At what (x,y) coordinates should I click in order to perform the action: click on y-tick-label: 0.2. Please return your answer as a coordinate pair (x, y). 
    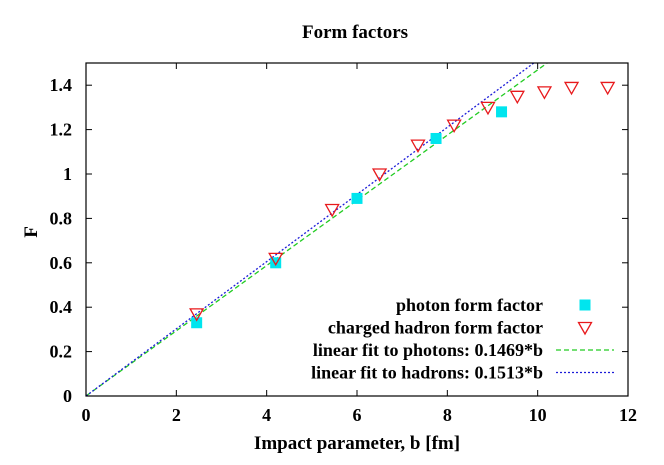
    Looking at the image, I should click on (61, 352).